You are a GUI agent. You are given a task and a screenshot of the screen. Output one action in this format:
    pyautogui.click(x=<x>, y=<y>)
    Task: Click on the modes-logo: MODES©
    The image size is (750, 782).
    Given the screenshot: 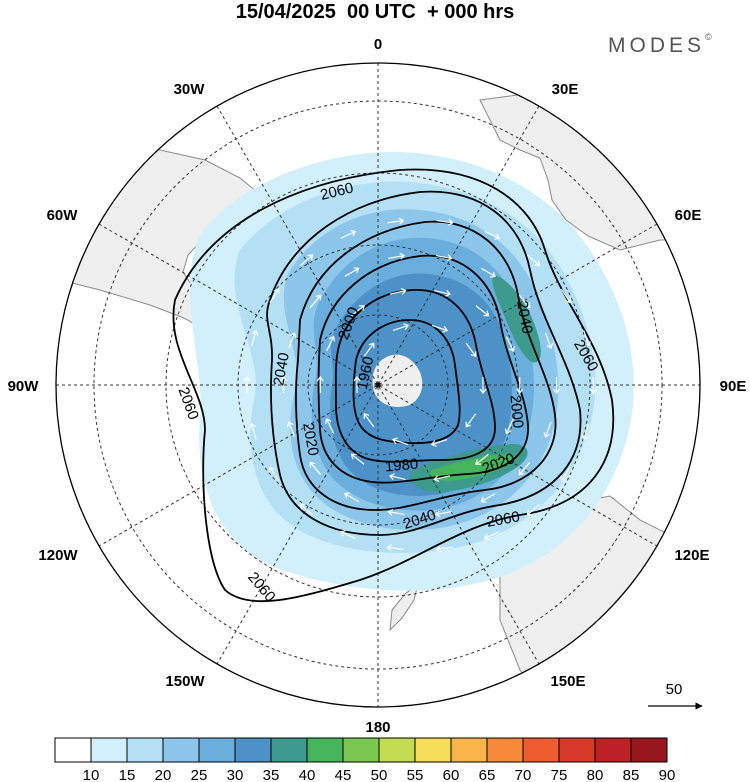 What is the action you would take?
    pyautogui.click(x=660, y=44)
    